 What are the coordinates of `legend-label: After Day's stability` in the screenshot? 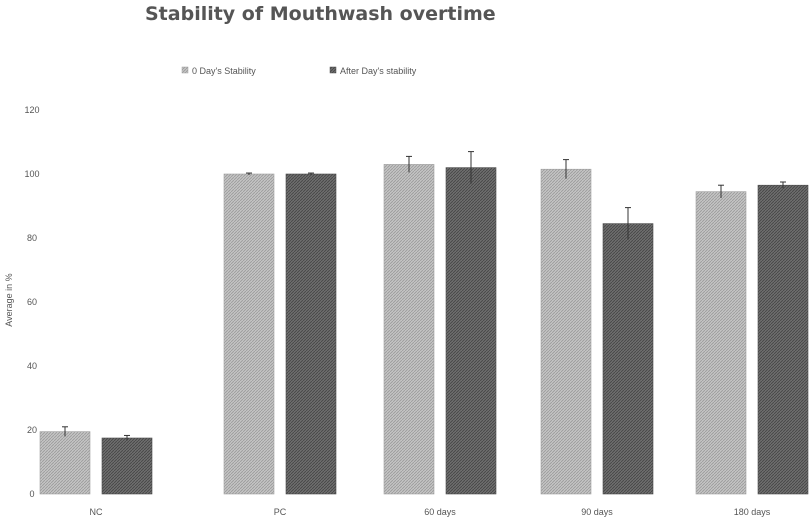 It's located at (378, 71).